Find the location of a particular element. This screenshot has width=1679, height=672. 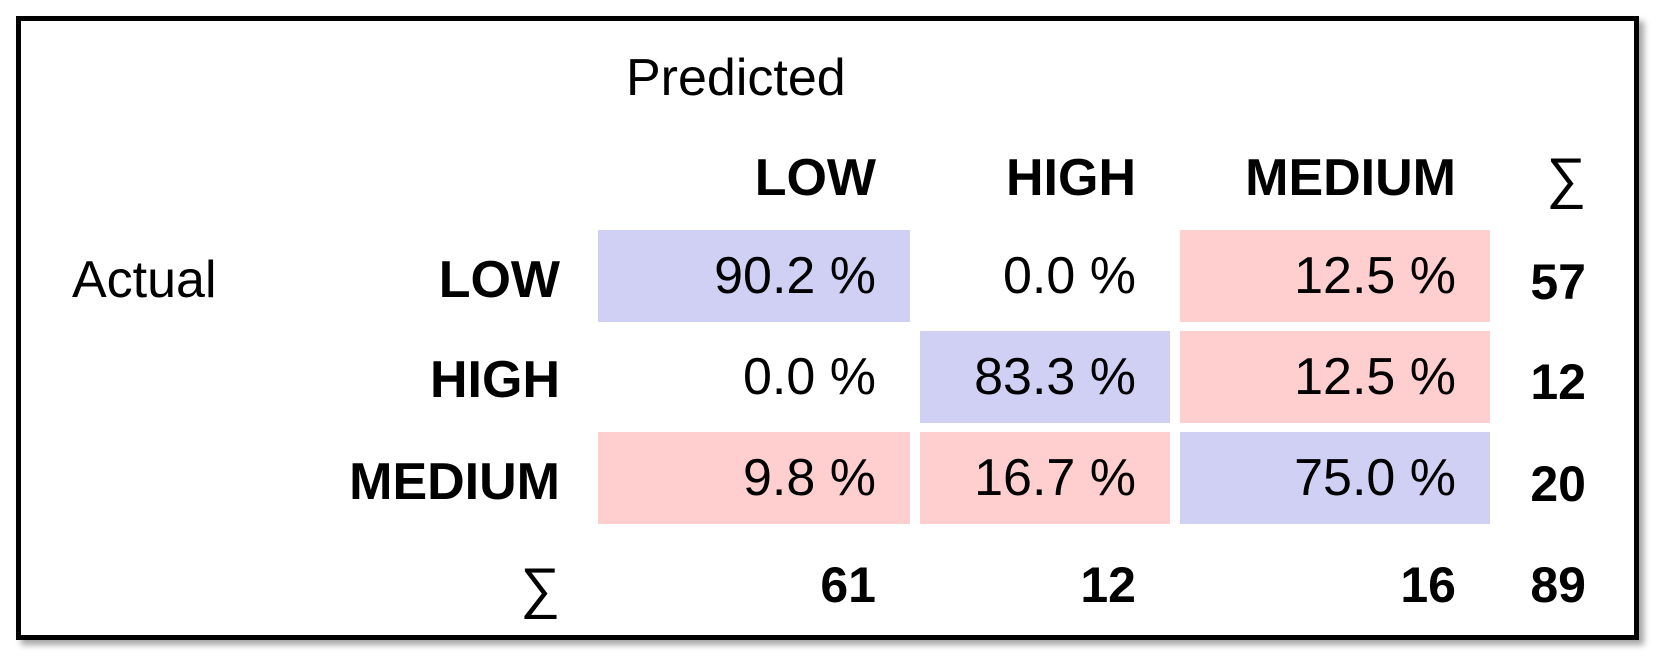

cell-high-high: 83.3 % is located at coordinates (1045, 377).